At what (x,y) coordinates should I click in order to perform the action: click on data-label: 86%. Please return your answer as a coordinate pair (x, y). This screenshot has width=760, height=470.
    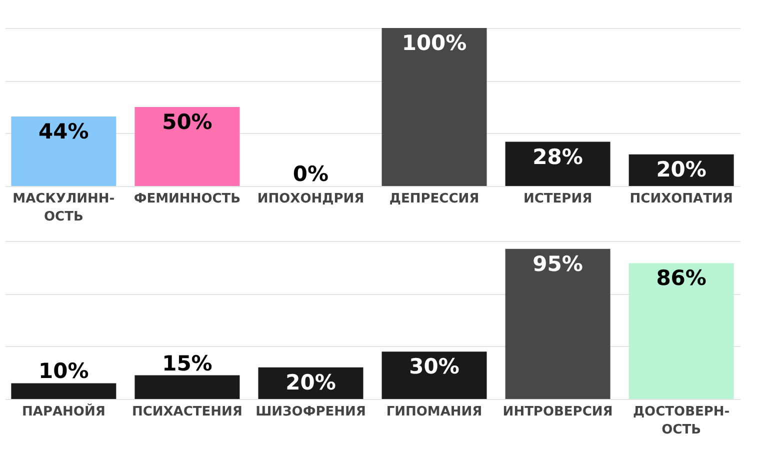
    Looking at the image, I should click on (681, 278).